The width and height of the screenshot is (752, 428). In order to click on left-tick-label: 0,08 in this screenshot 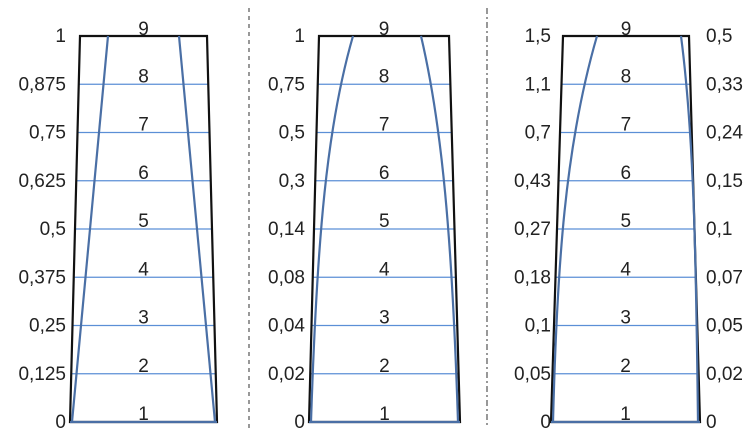, I will do `click(286, 277)`.